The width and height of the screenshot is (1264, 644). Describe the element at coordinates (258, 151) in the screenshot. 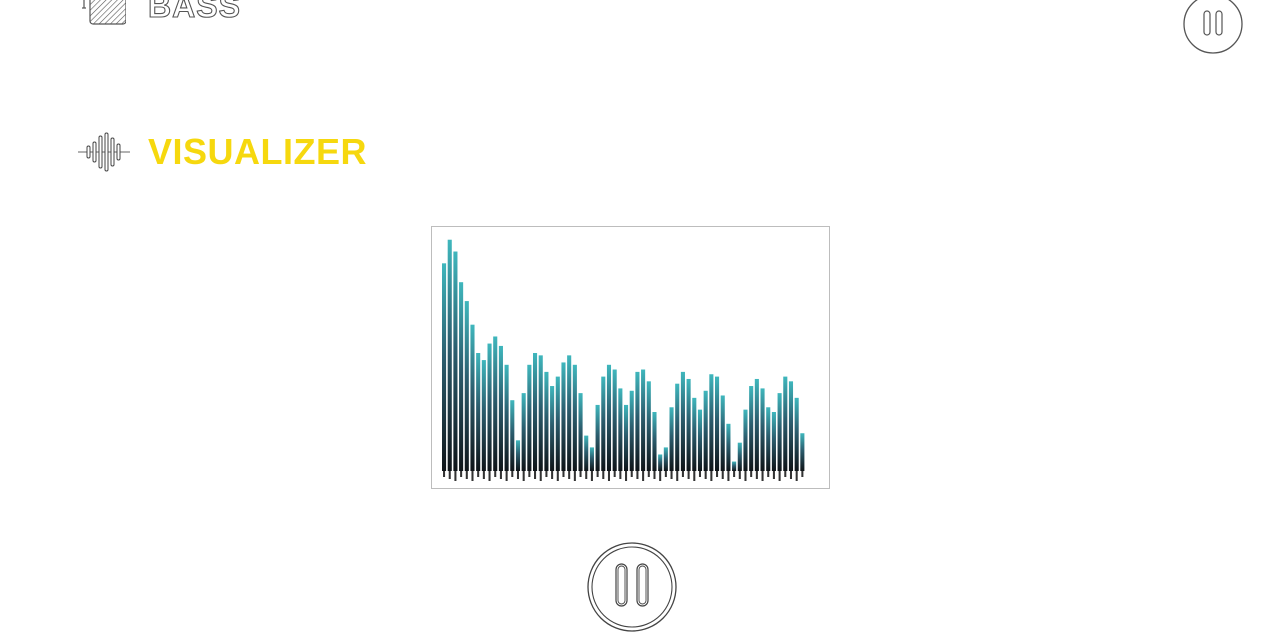

I see `visualizer-title: VISUALIZER` at that location.